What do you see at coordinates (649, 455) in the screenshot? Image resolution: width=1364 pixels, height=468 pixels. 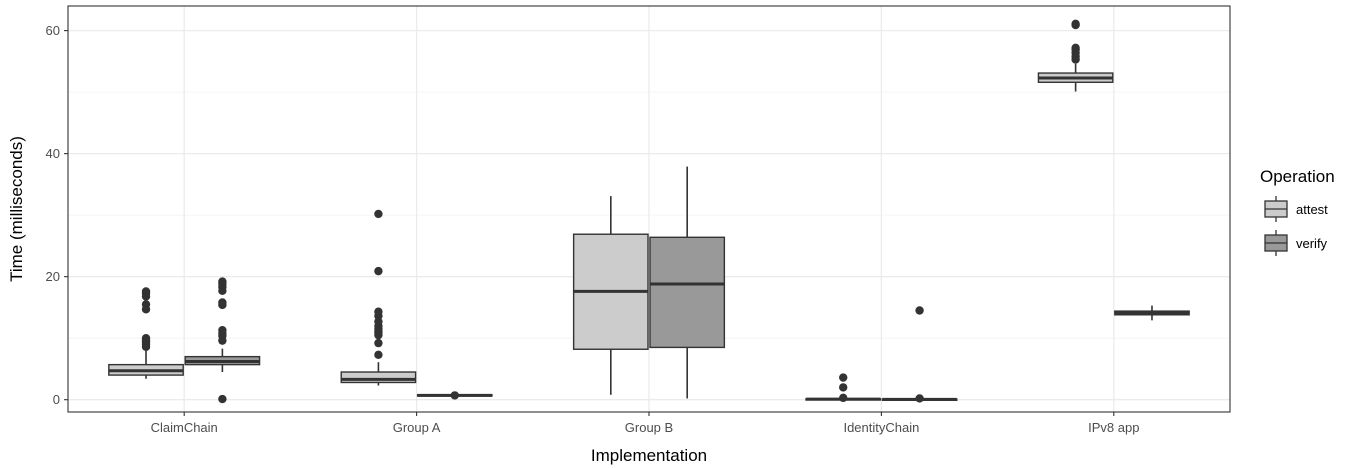 I see `x-axis-title: Implementation` at bounding box center [649, 455].